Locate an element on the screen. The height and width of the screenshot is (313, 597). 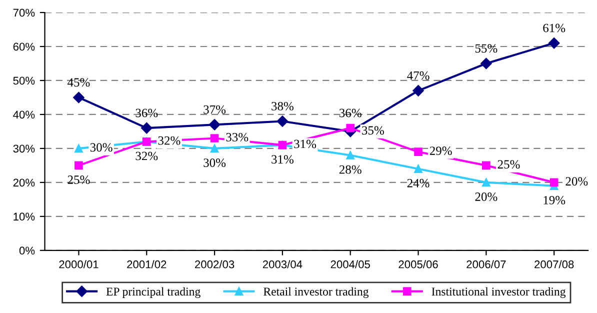
x-tick-label: 2002/03 is located at coordinates (214, 264).